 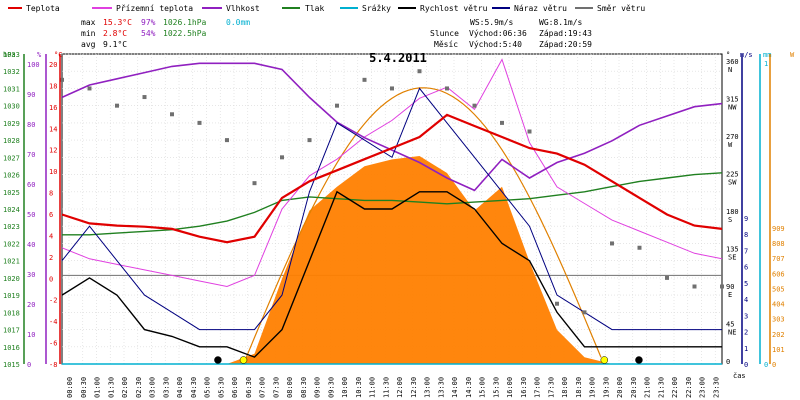 I want to click on info-wind-gust: WG:8.1m/s, so click(x=561, y=22).